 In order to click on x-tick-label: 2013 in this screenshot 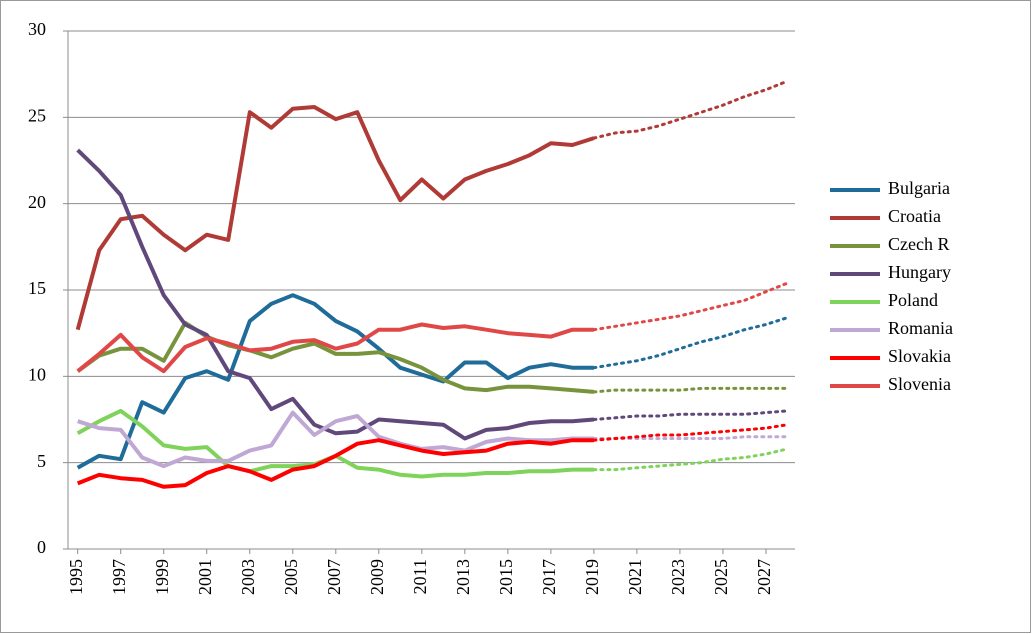, I will do `click(463, 577)`.